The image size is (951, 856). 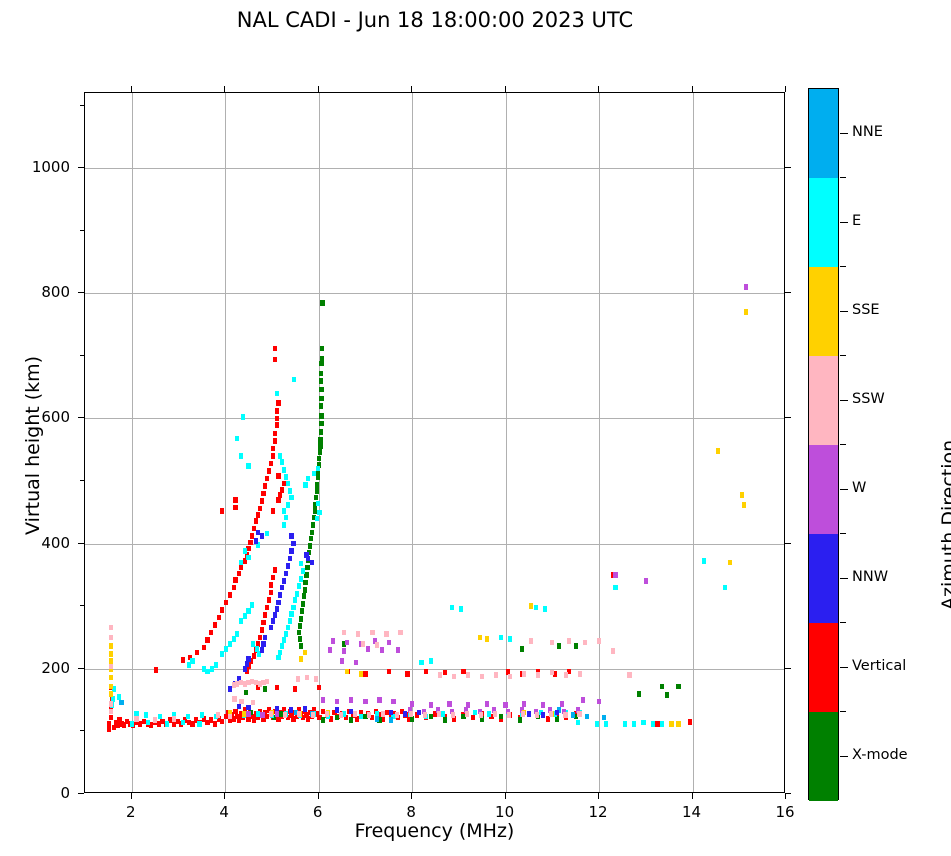 What do you see at coordinates (434, 419) in the screenshot?
I see `gridline-horizontal` at bounding box center [434, 419].